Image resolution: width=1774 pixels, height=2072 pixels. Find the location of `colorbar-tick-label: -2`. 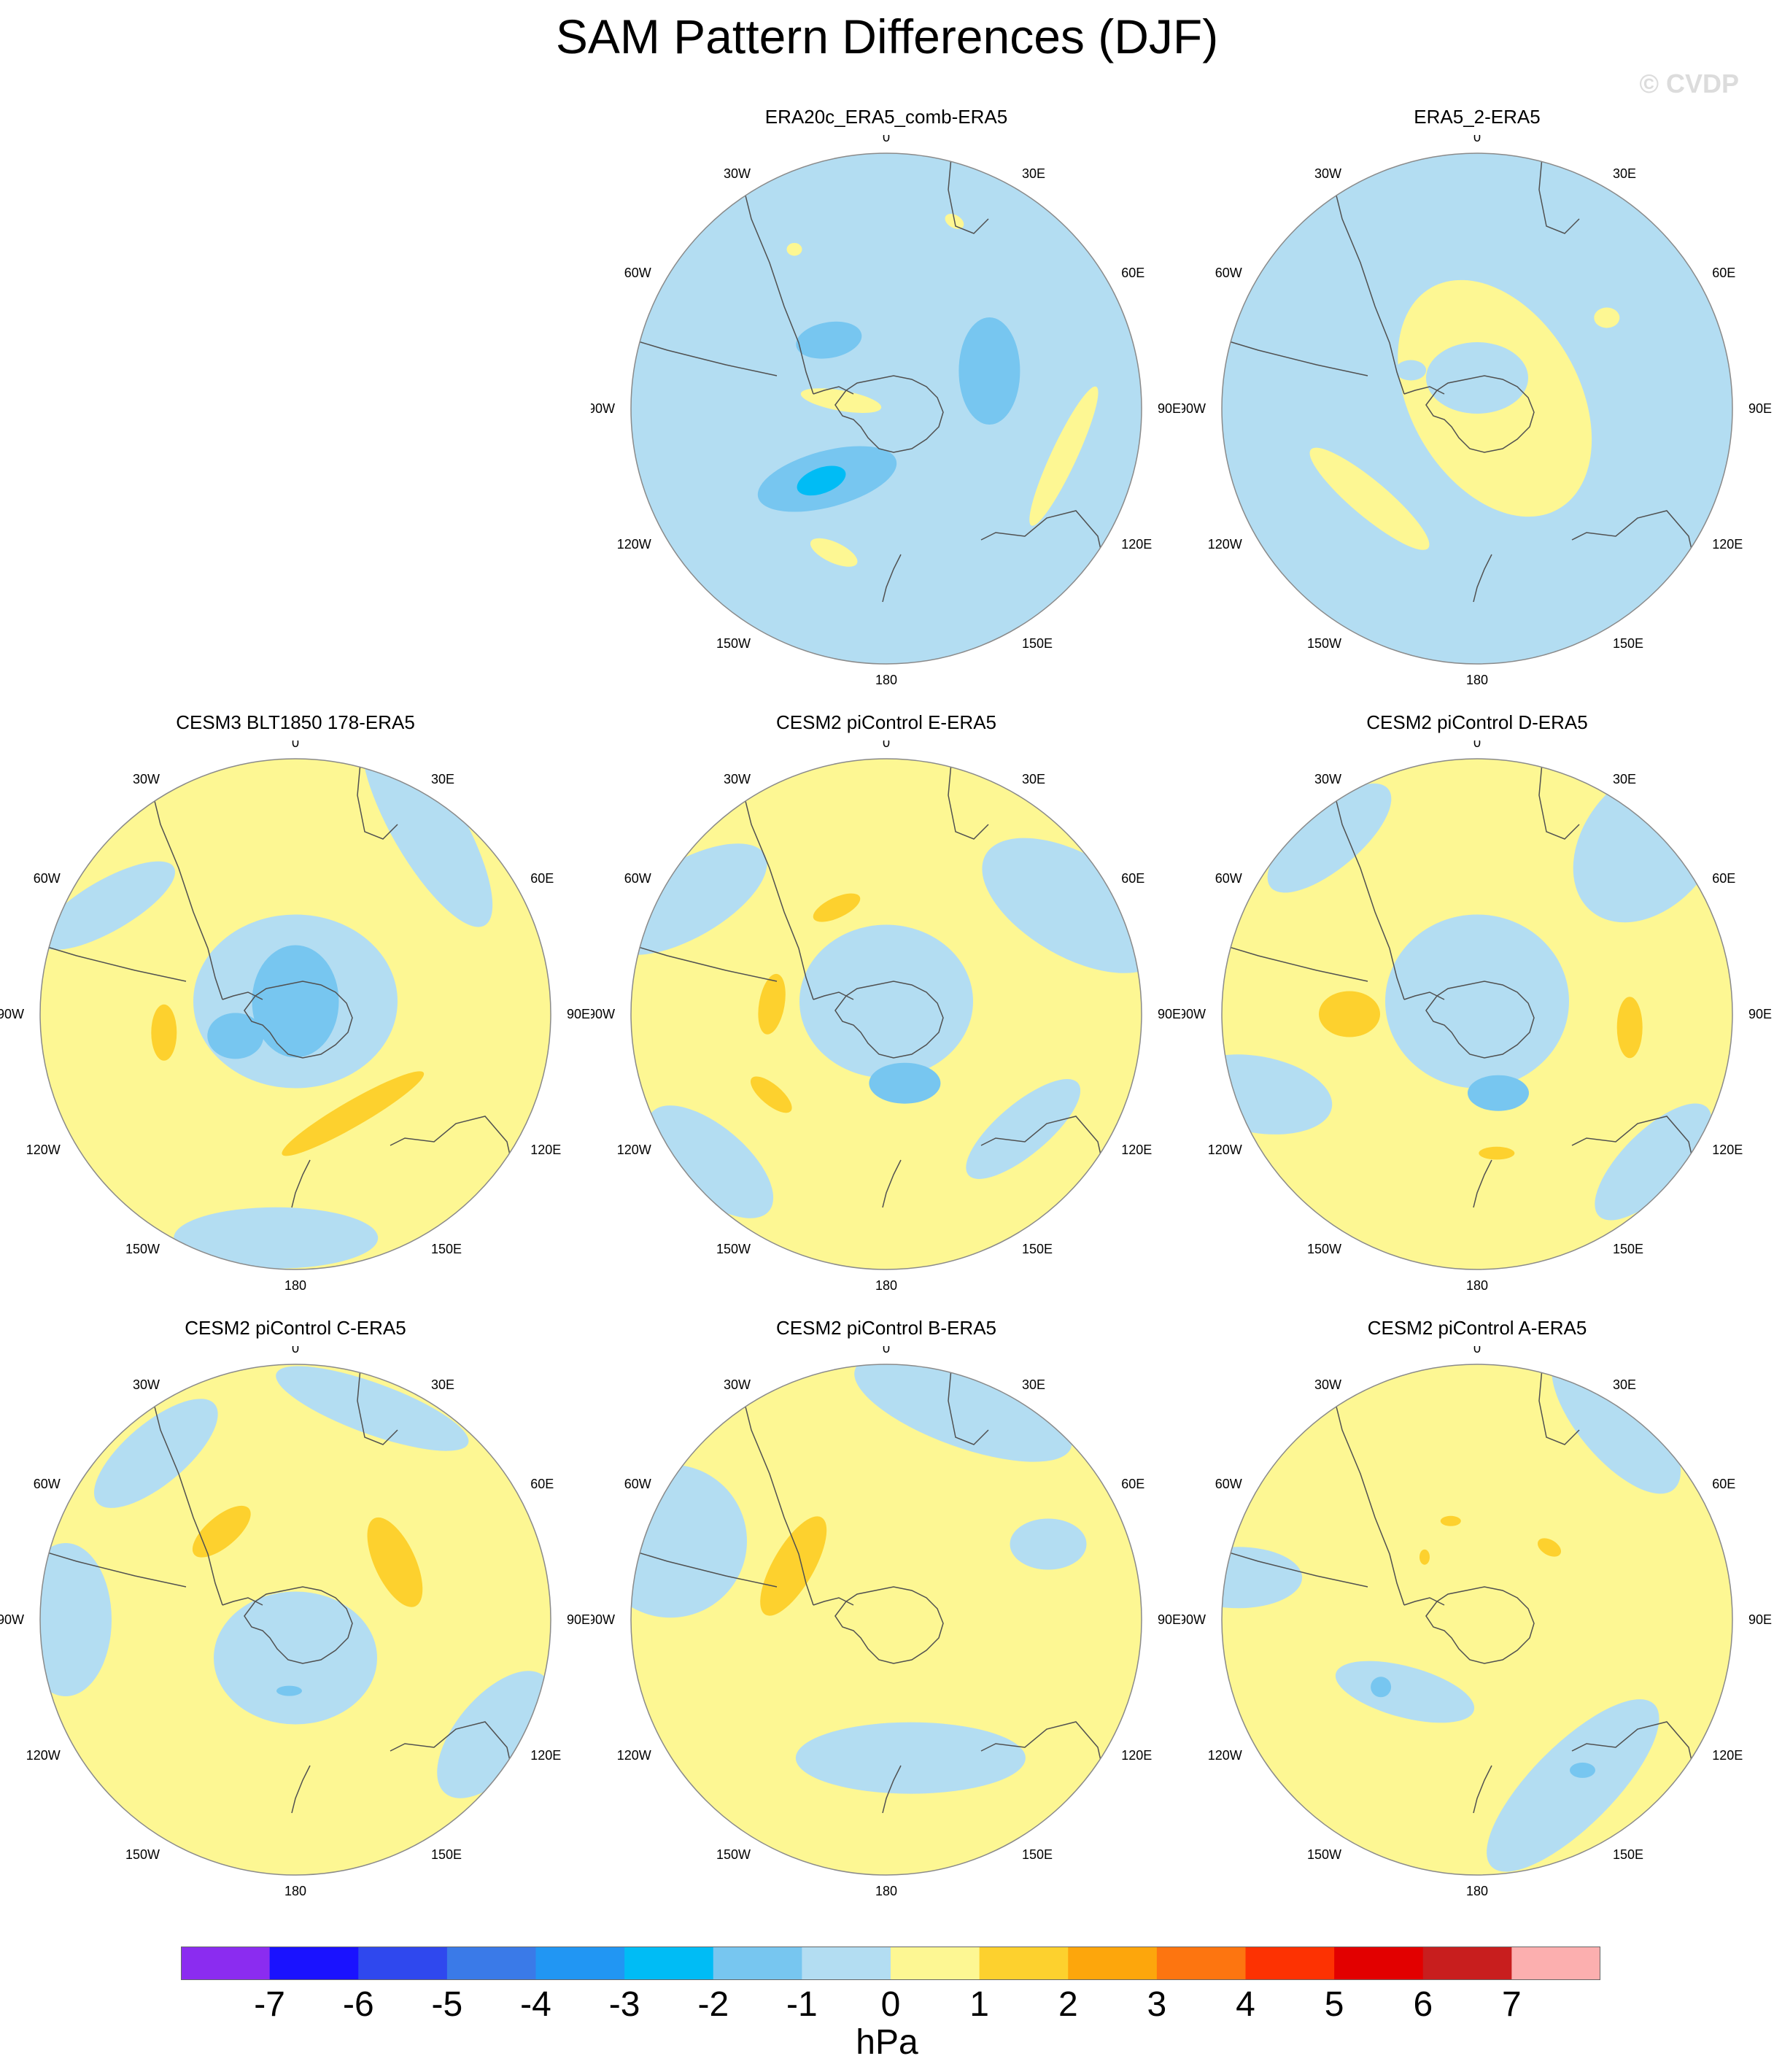

colorbar-tick-label: -2 is located at coordinates (713, 2004).